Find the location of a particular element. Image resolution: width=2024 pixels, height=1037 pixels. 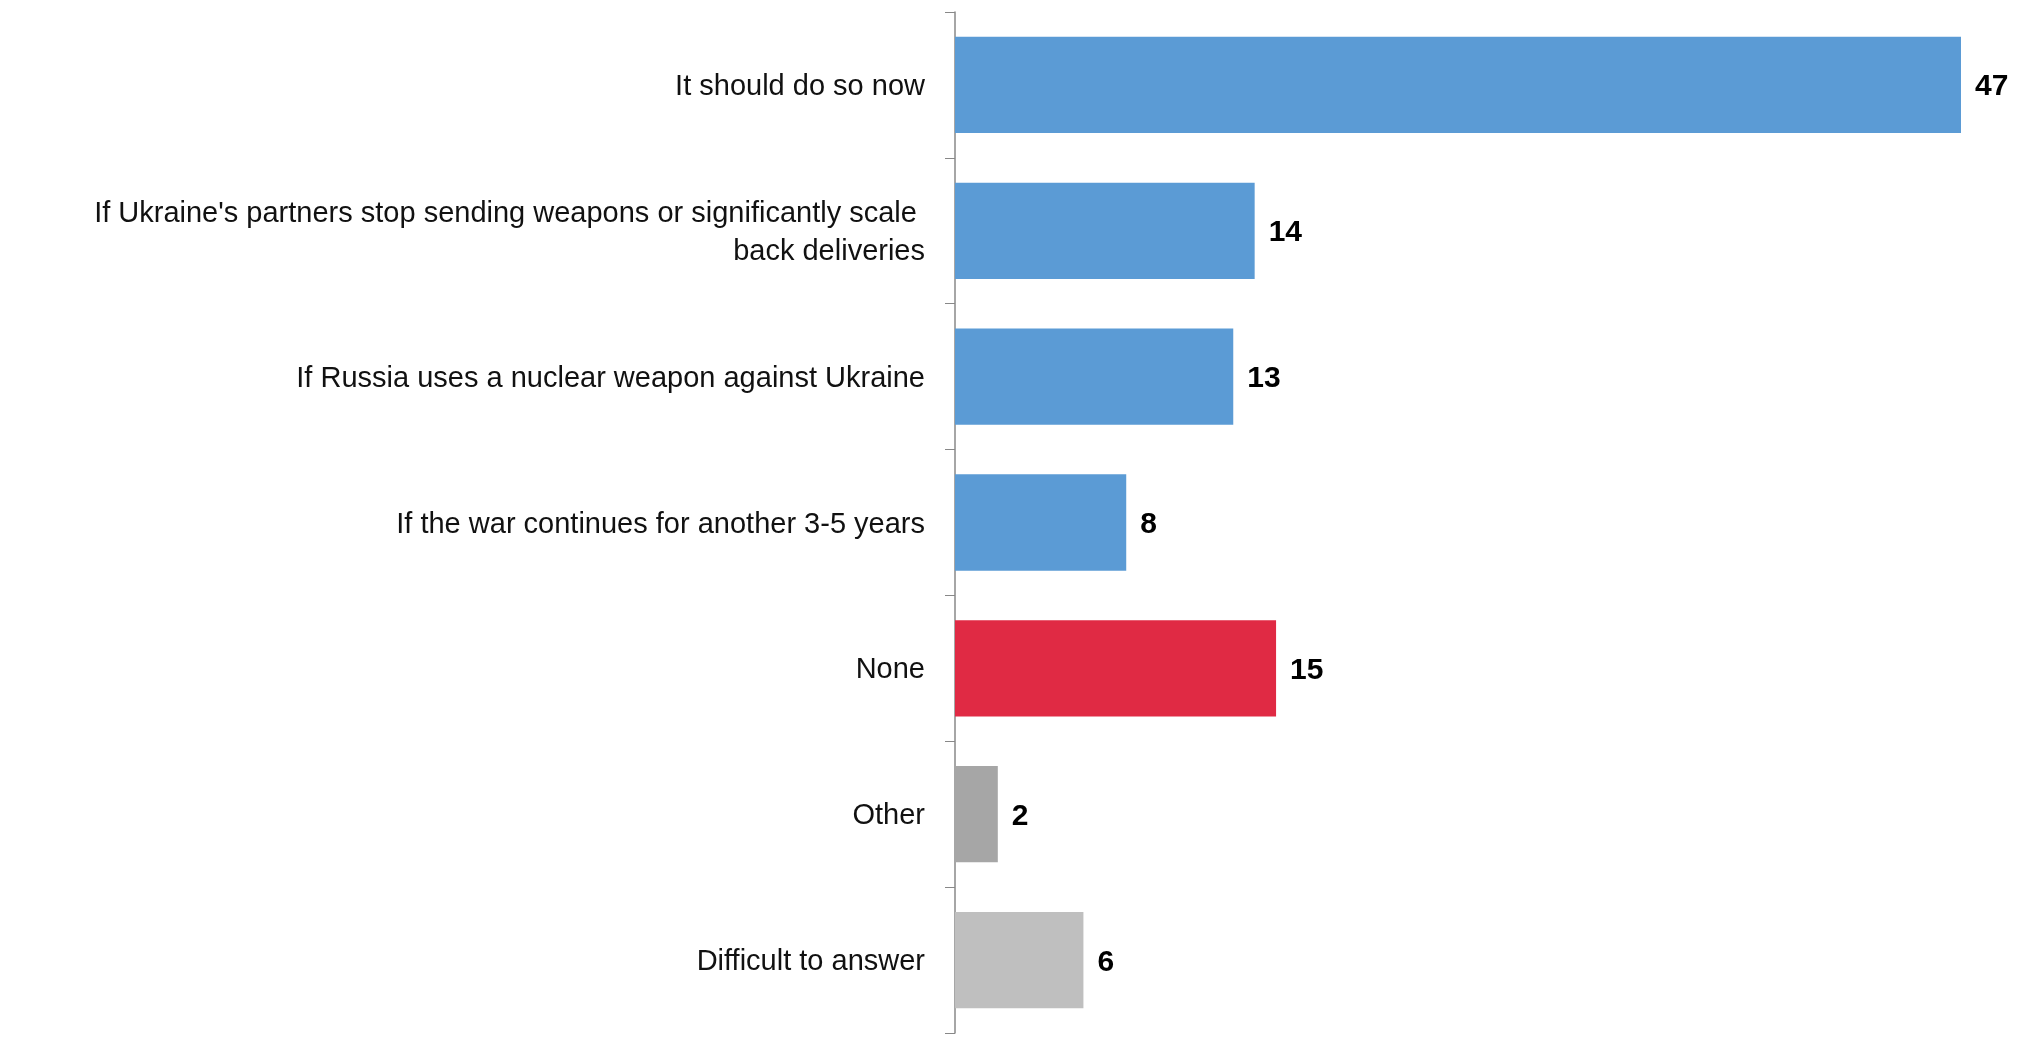

y-tick-label: It should do so now is located at coordinates (801, 84).